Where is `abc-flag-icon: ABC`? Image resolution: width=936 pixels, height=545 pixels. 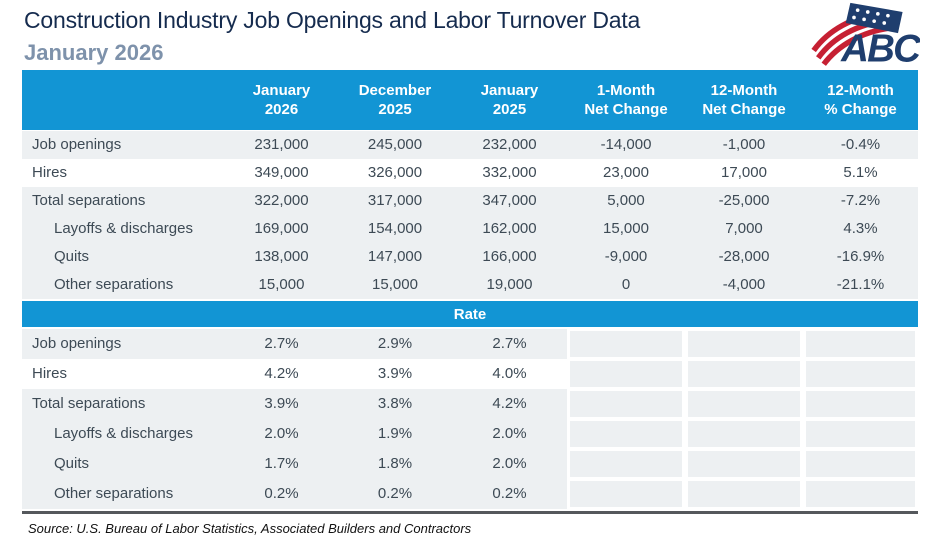 abc-flag-icon: ABC is located at coordinates (867, 36).